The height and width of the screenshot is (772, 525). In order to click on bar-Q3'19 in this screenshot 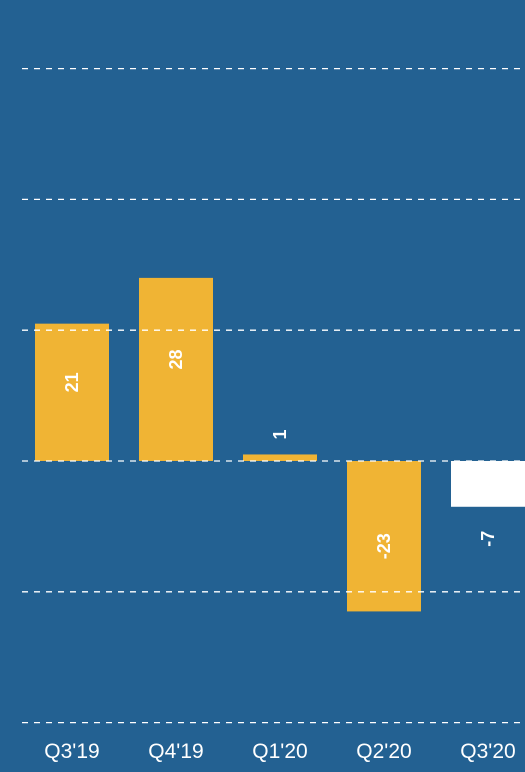, I will do `click(72, 392)`.